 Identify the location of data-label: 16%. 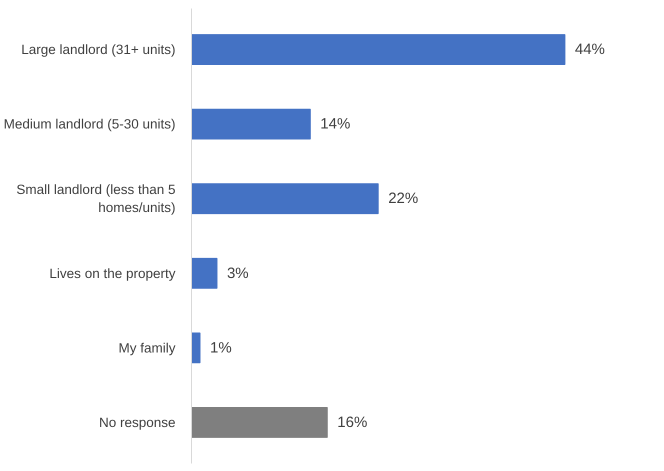
(352, 422).